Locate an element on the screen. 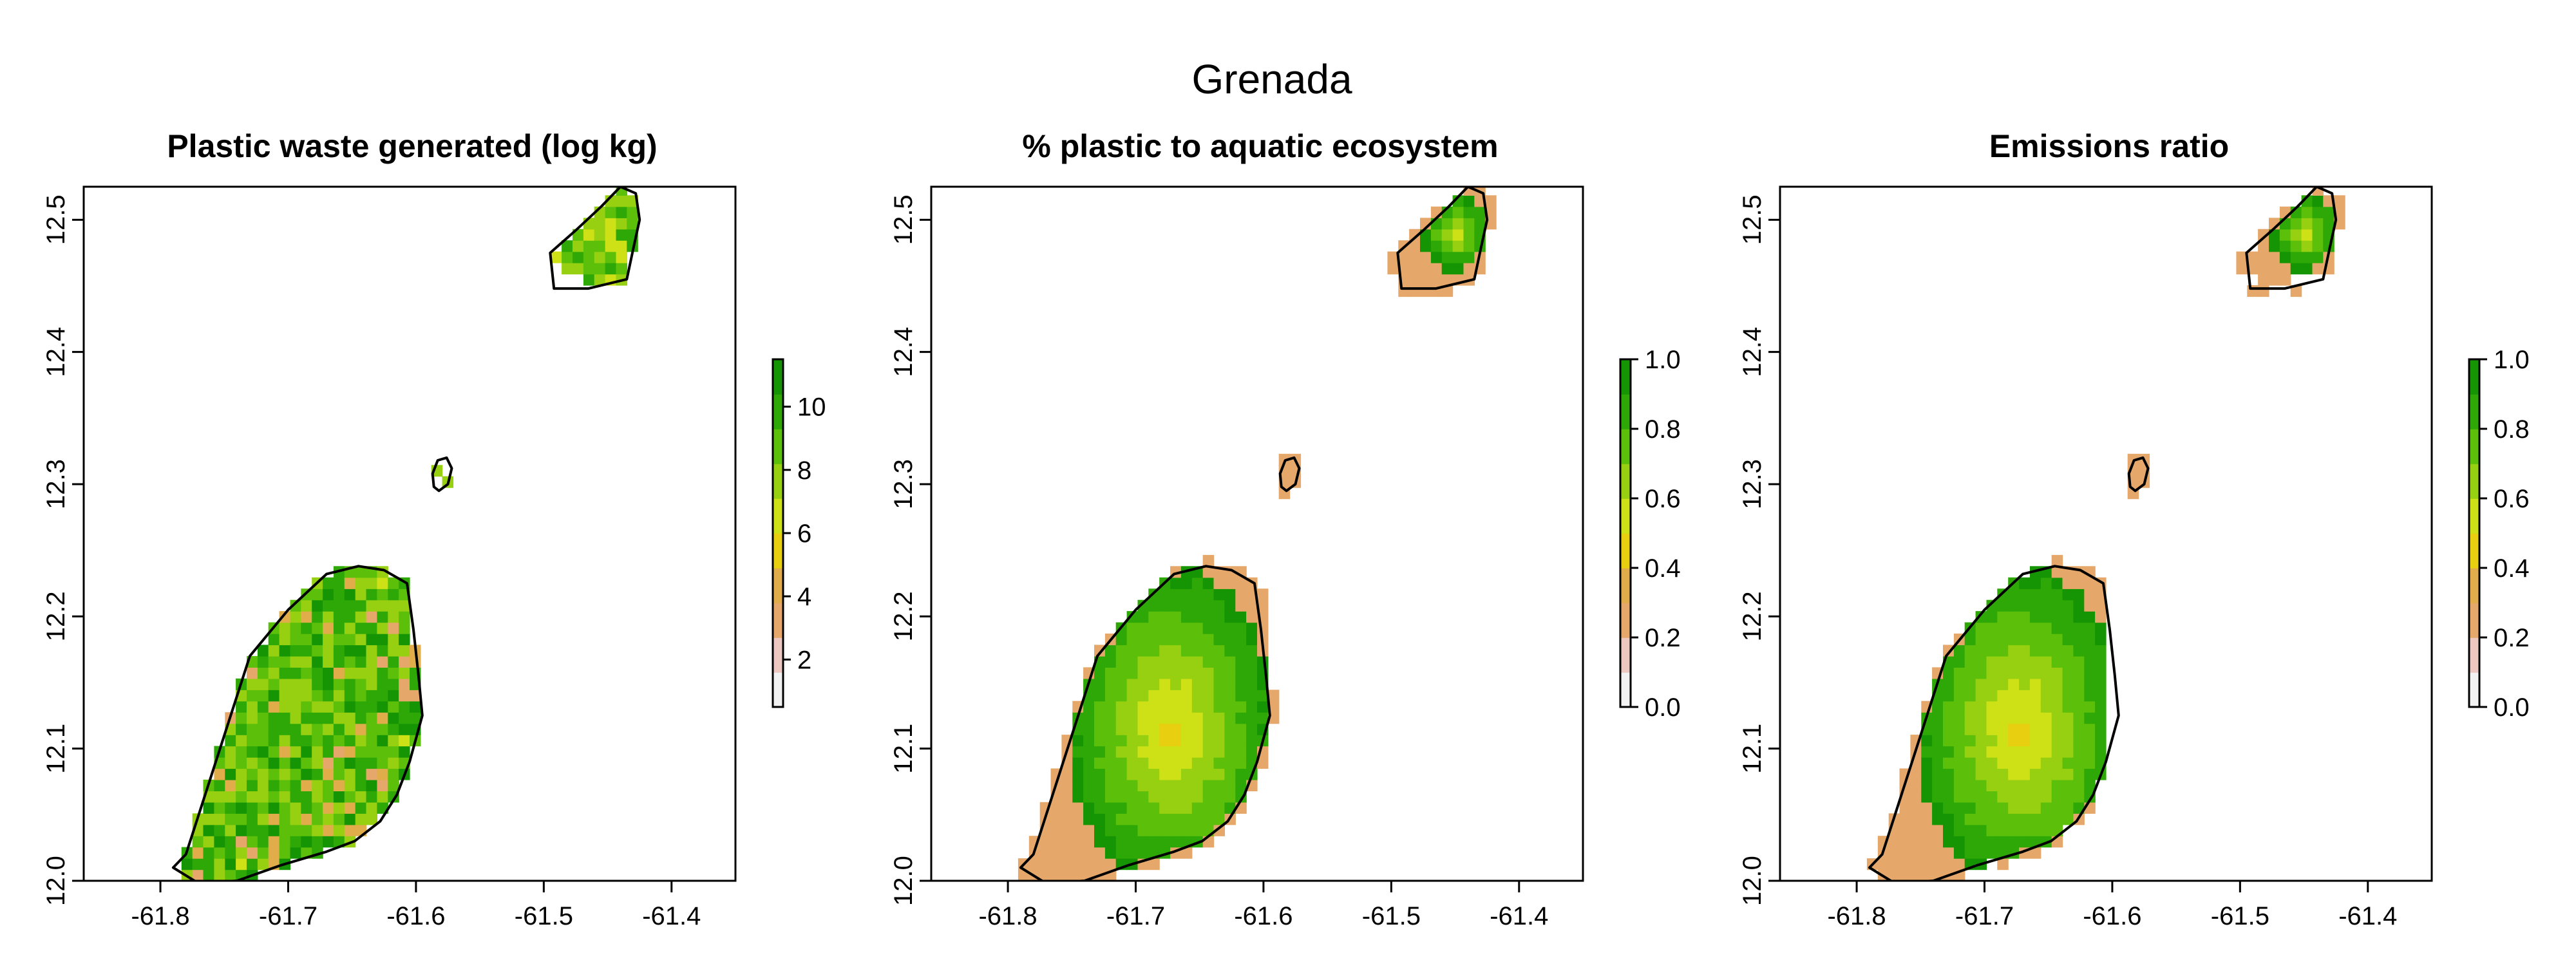 This screenshot has width=2576, height=969. colorbar-tick-label: 4 is located at coordinates (804, 597).